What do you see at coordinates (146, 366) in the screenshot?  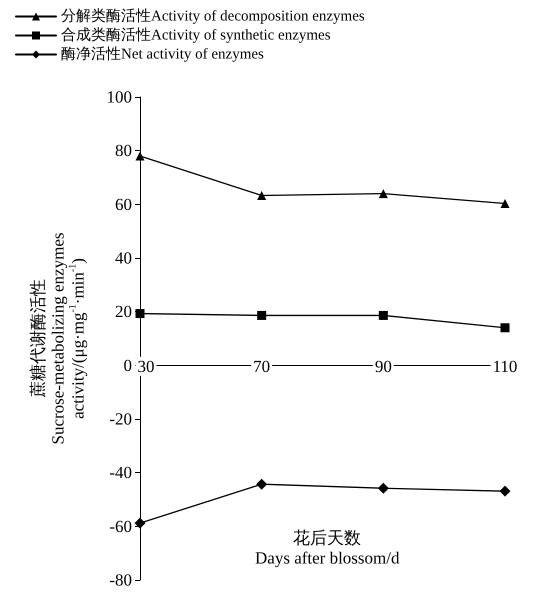 I see `x-tick-label: 30` at bounding box center [146, 366].